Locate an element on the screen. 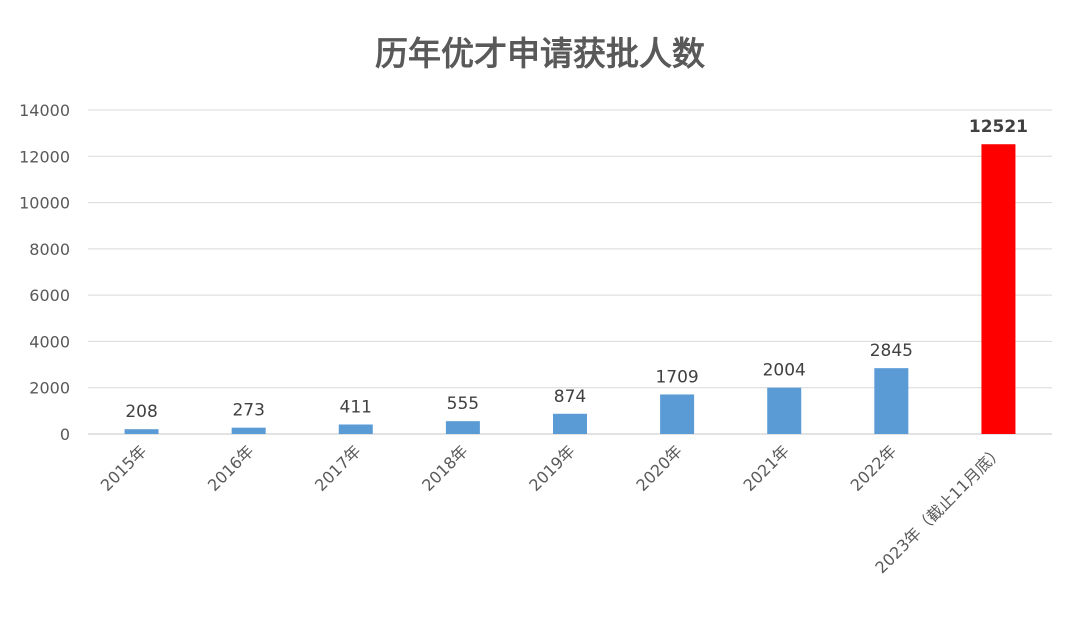 This screenshot has width=1080, height=633. x-tick-label: 2020年 is located at coordinates (659, 468).